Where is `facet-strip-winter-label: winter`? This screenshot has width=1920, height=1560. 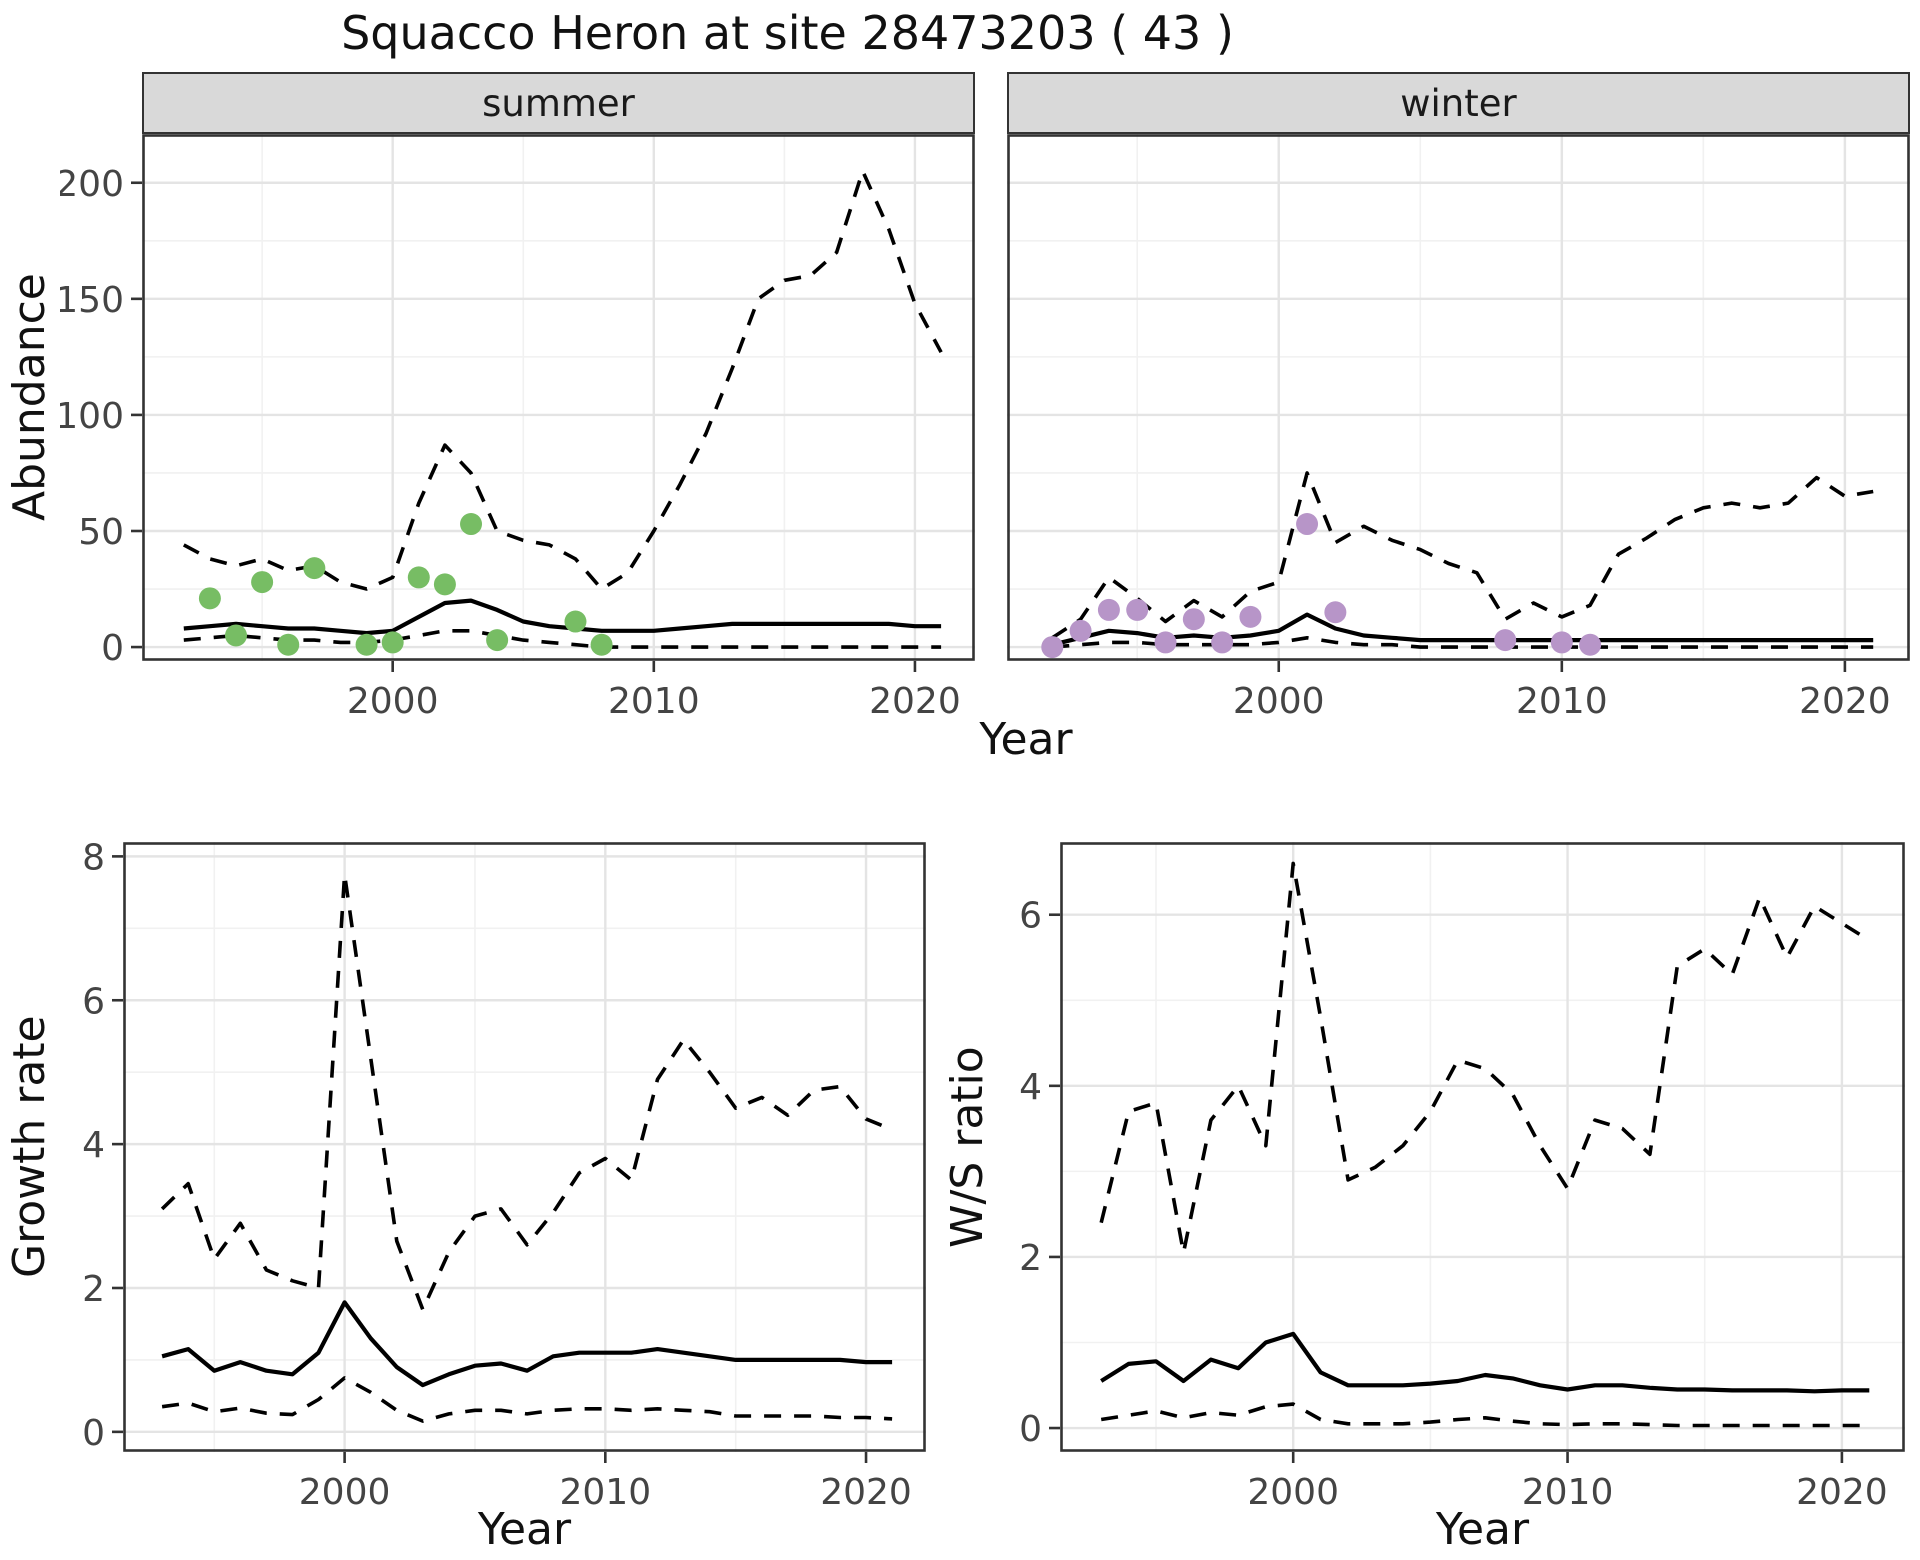 facet-strip-winter-label: winter is located at coordinates (1458, 103).